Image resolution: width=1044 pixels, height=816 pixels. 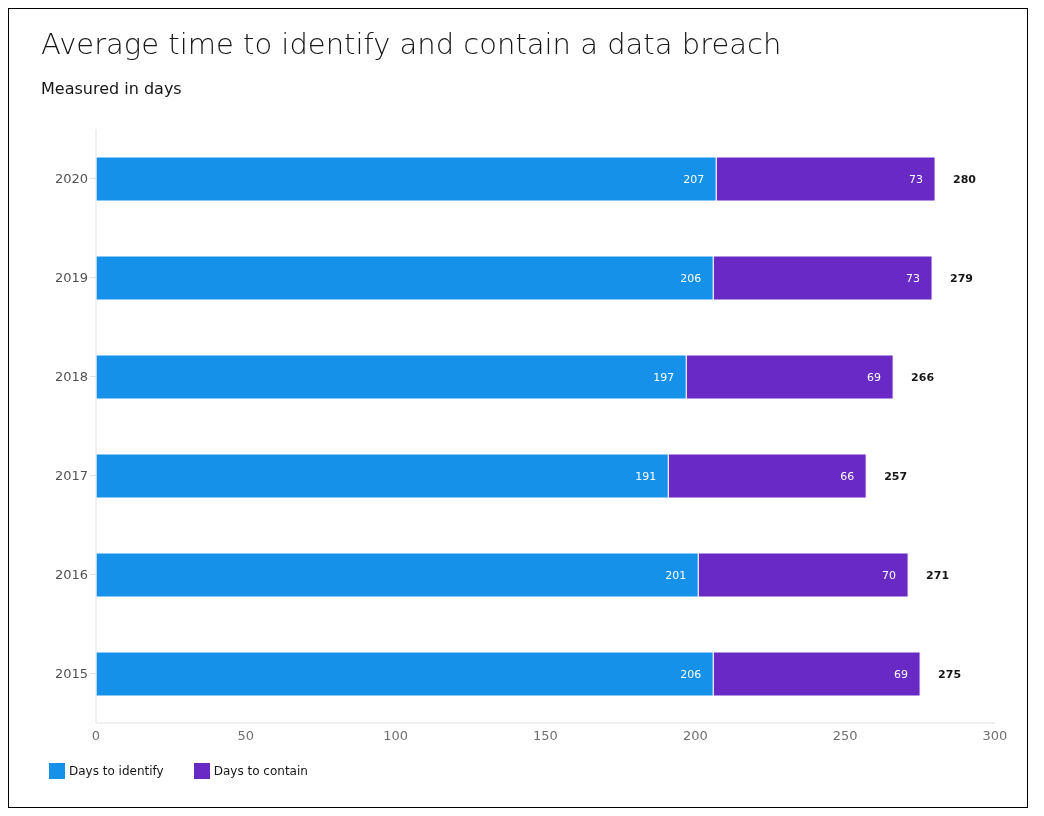 I want to click on x-tick-label: 150, so click(x=545, y=736).